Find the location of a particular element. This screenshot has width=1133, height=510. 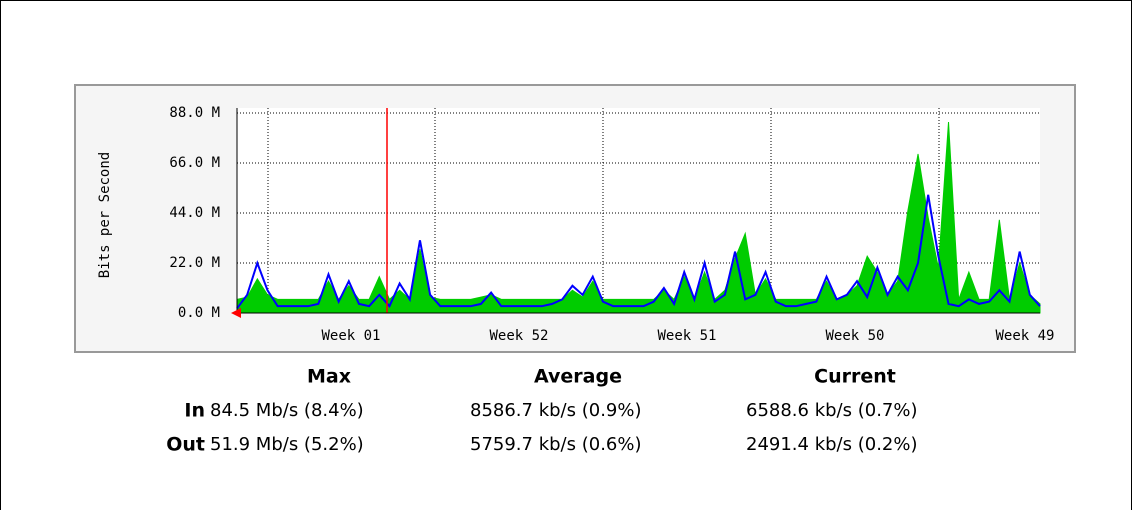

table-cell: 8586.7 kb/s (0.9%) is located at coordinates (556, 410).